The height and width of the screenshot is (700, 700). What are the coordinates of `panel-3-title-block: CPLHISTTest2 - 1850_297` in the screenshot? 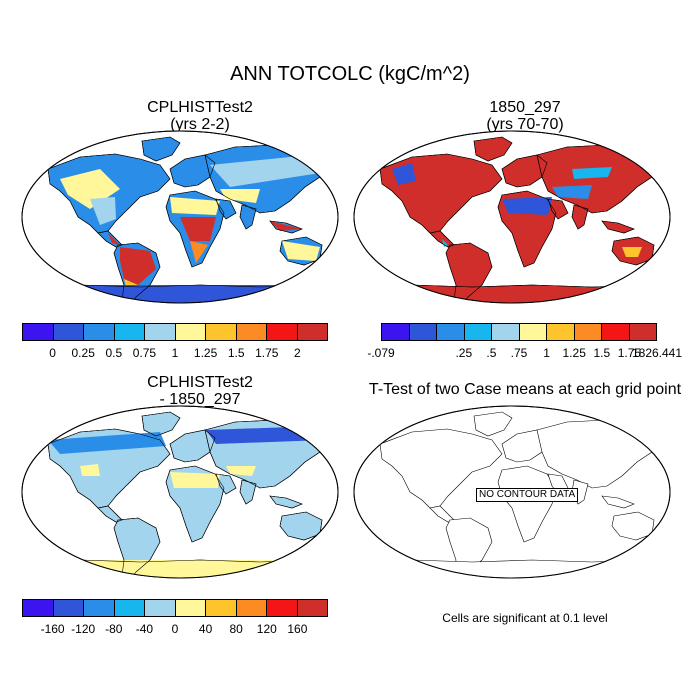 It's located at (200, 391).